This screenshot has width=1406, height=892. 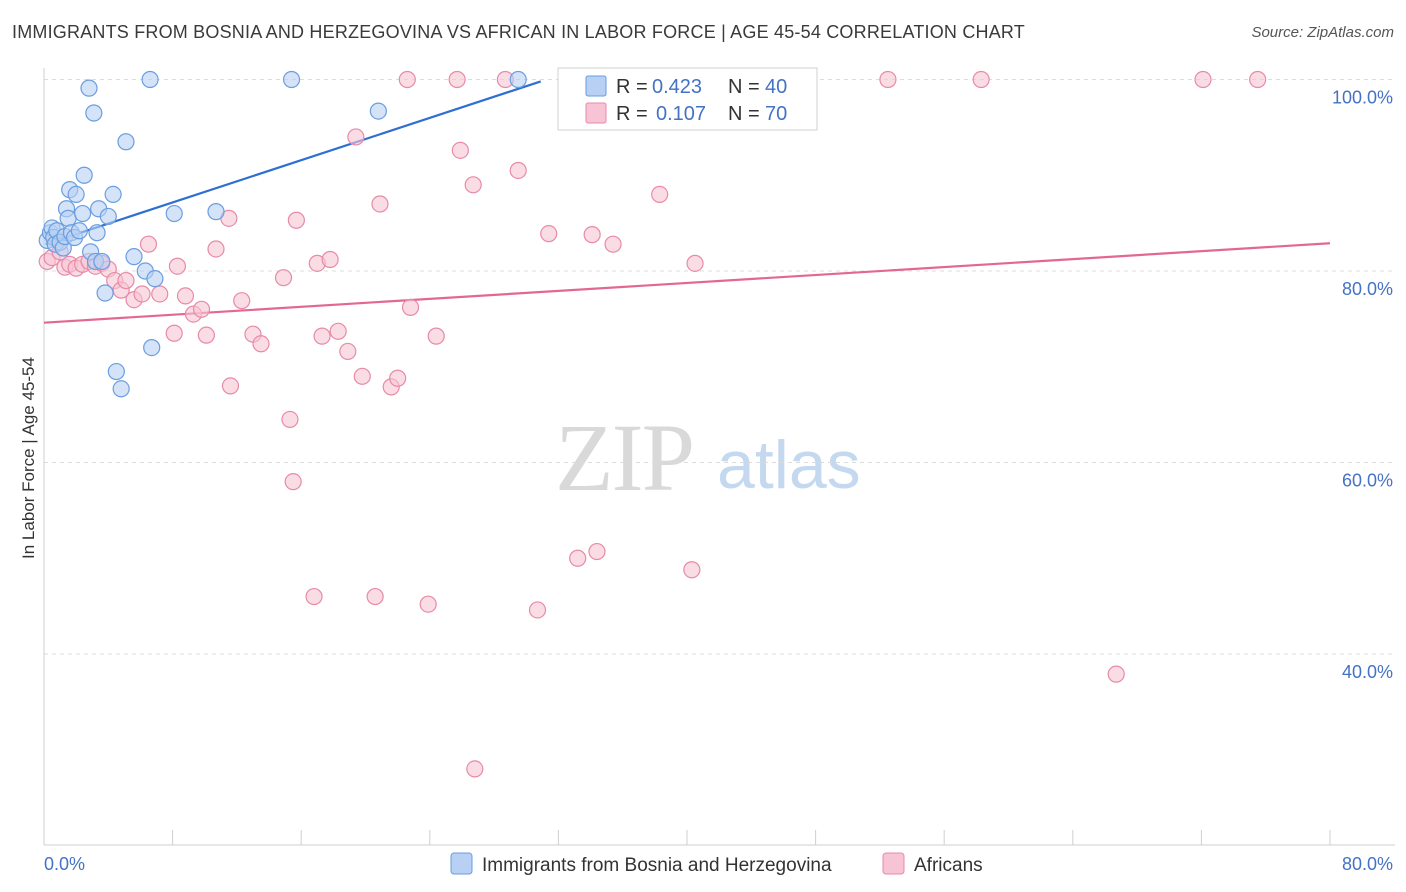 What do you see at coordinates (708, 457) in the screenshot?
I see `watermark: ZIP atlas` at bounding box center [708, 457].